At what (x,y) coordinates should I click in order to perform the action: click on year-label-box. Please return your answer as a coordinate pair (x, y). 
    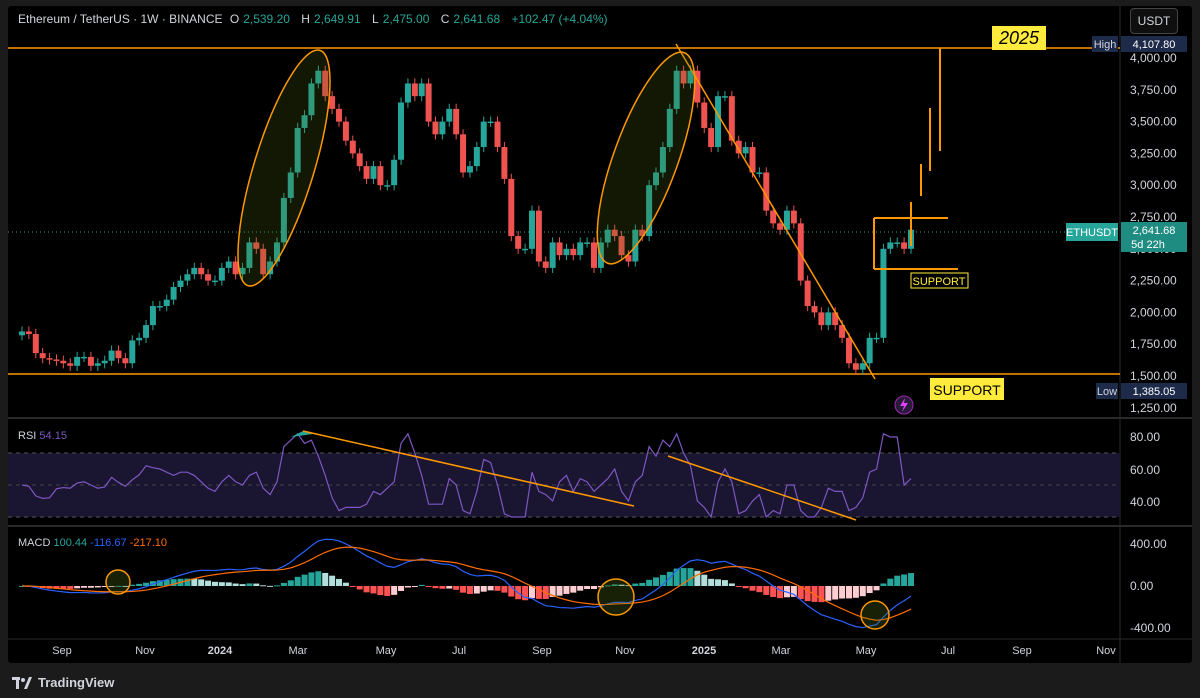
    Looking at the image, I should click on (1019, 38).